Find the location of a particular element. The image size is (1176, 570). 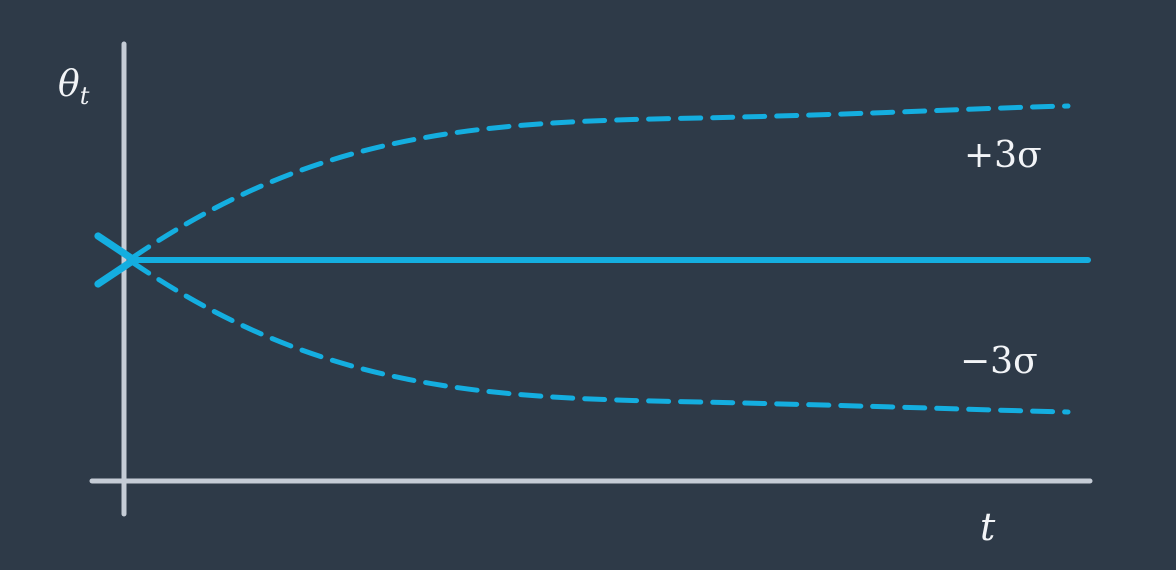

y-axis-symbol: θ is located at coordinates (69, 84).